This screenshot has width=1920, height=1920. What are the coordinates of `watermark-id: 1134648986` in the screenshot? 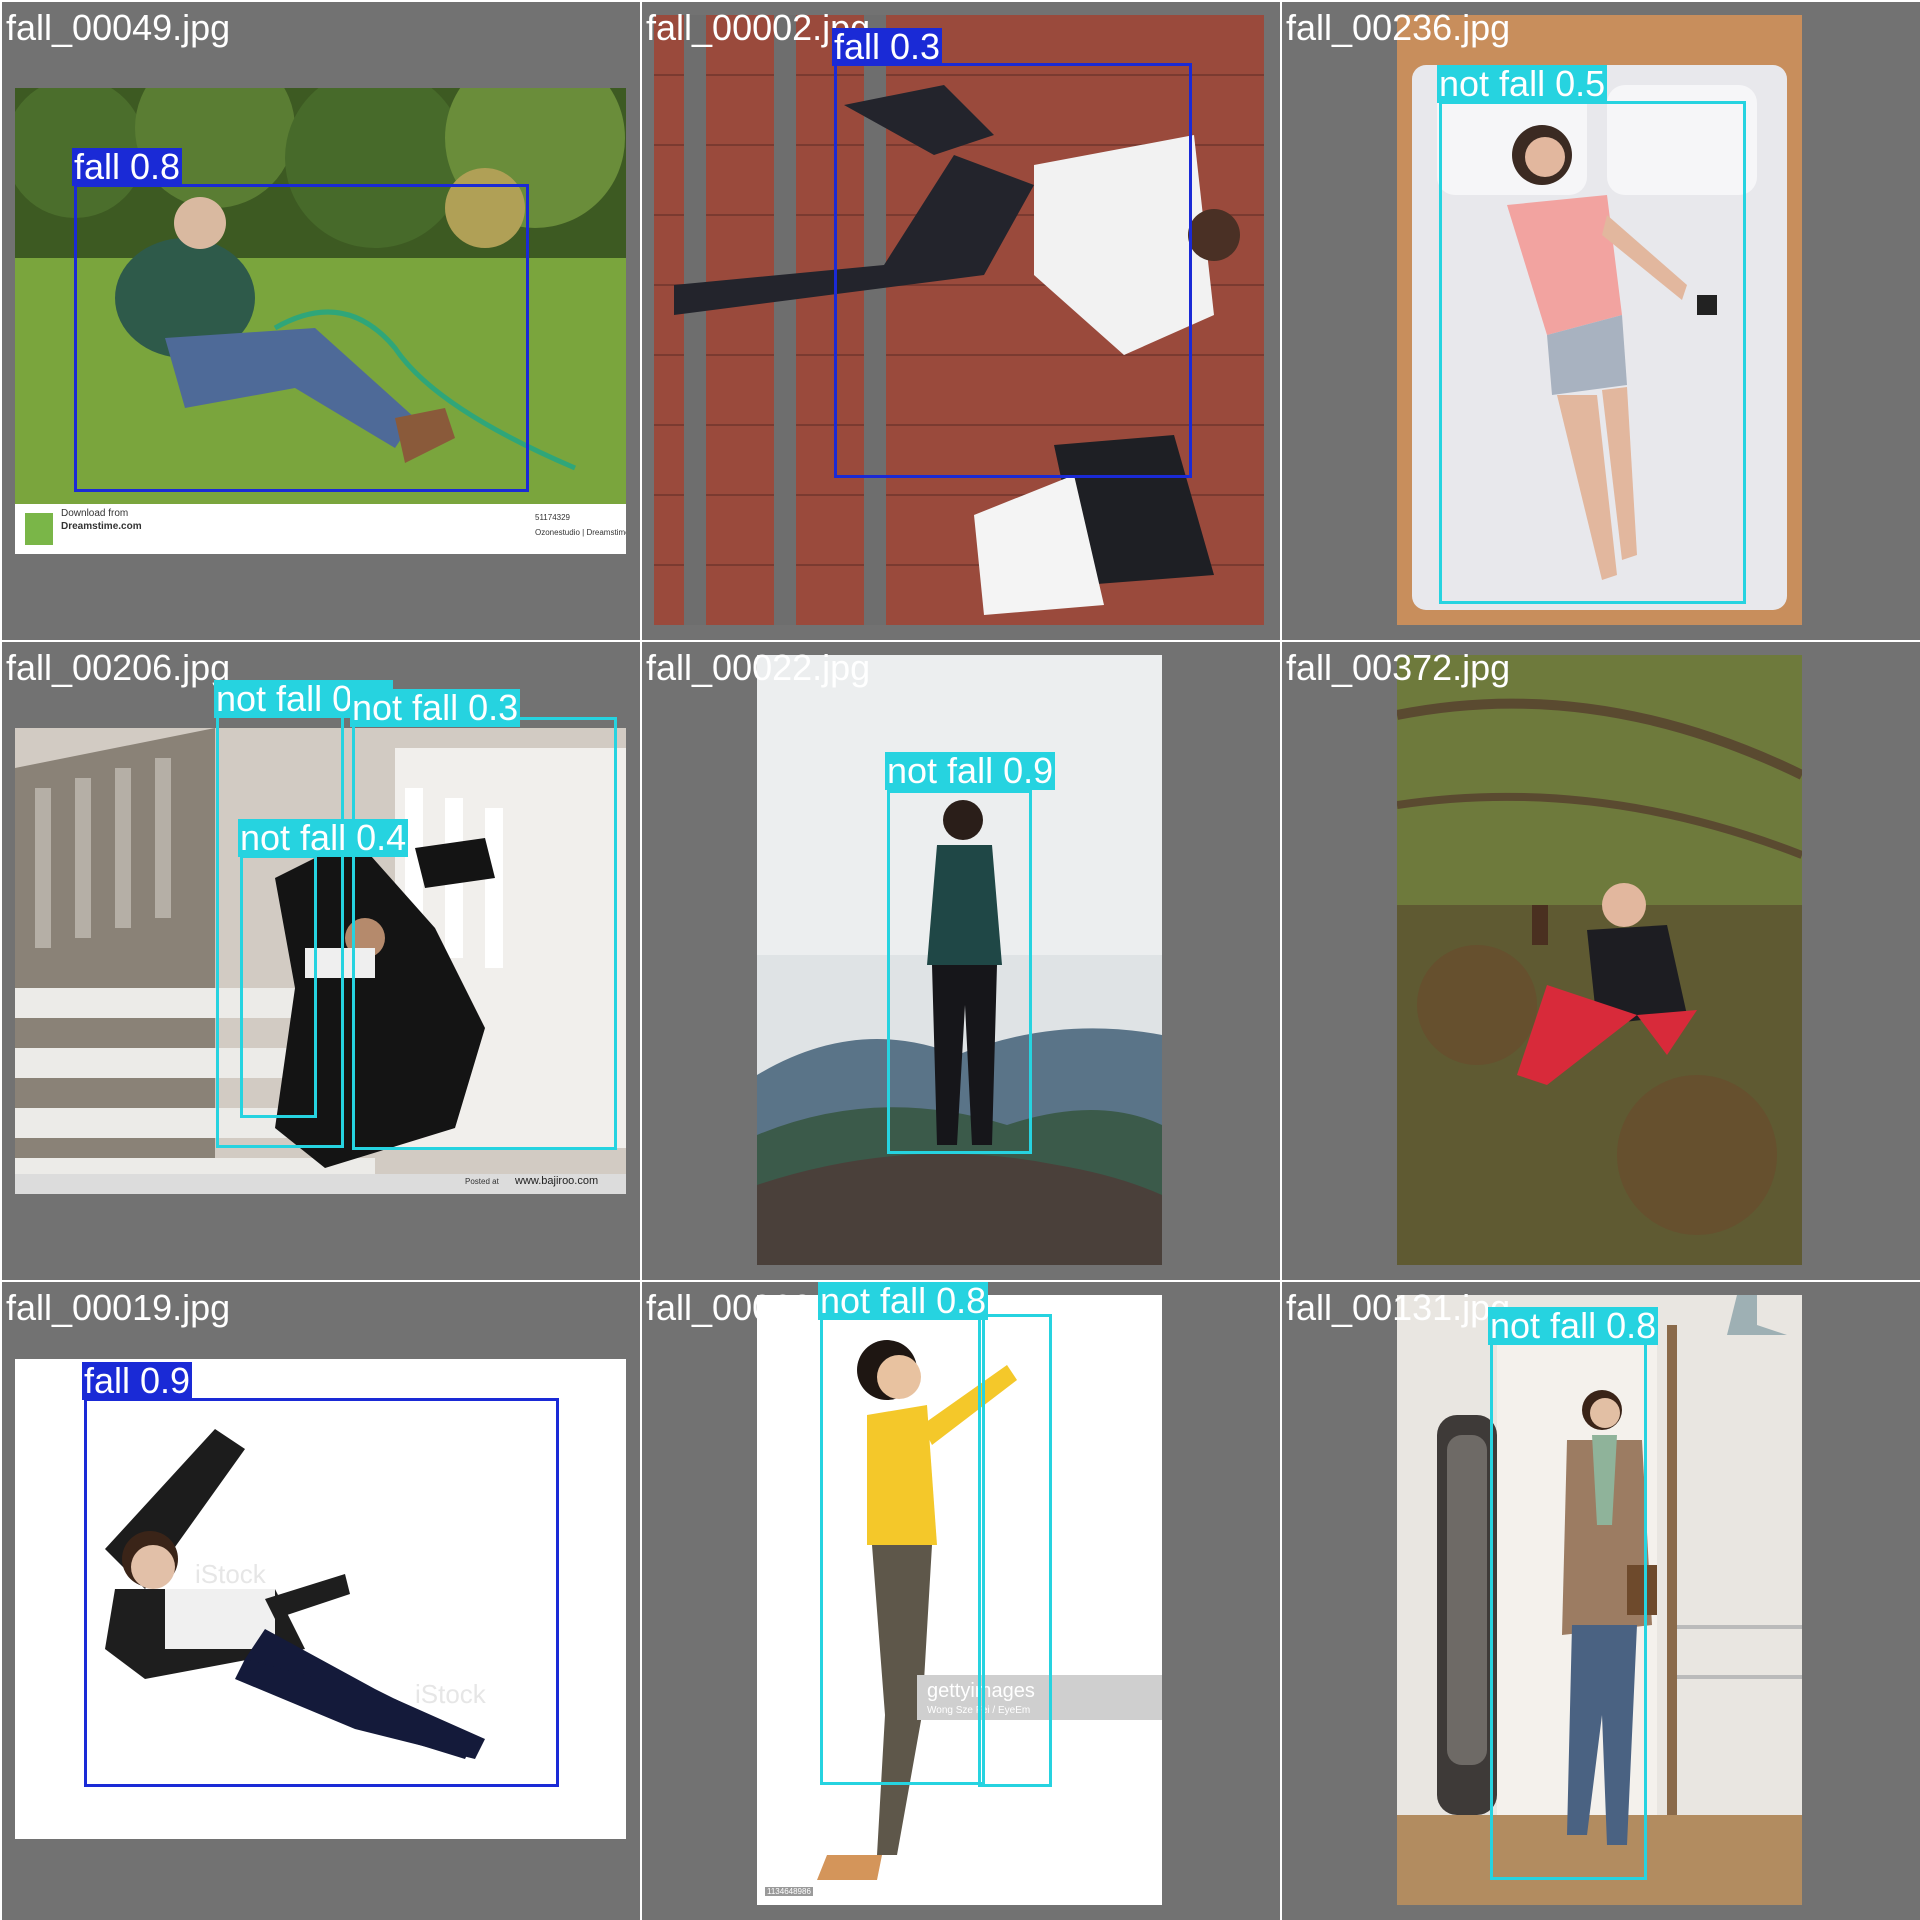 It's located at (789, 1891).